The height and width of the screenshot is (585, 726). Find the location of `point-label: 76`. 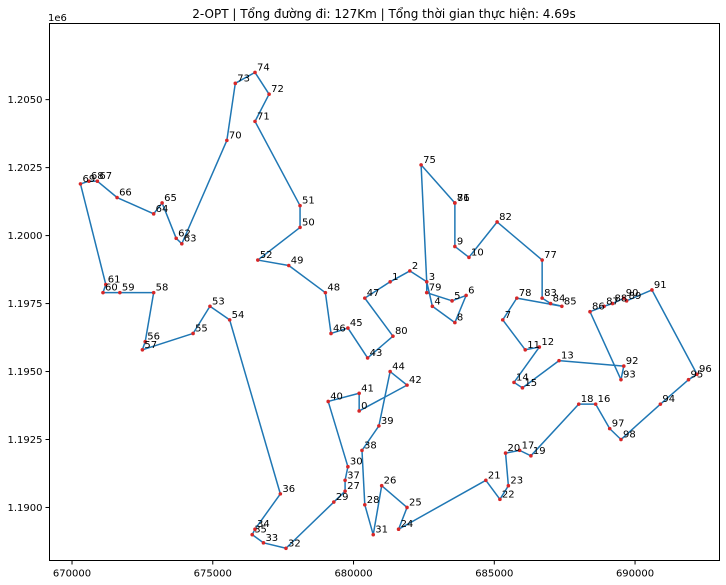

point-label: 76 is located at coordinates (463, 198).